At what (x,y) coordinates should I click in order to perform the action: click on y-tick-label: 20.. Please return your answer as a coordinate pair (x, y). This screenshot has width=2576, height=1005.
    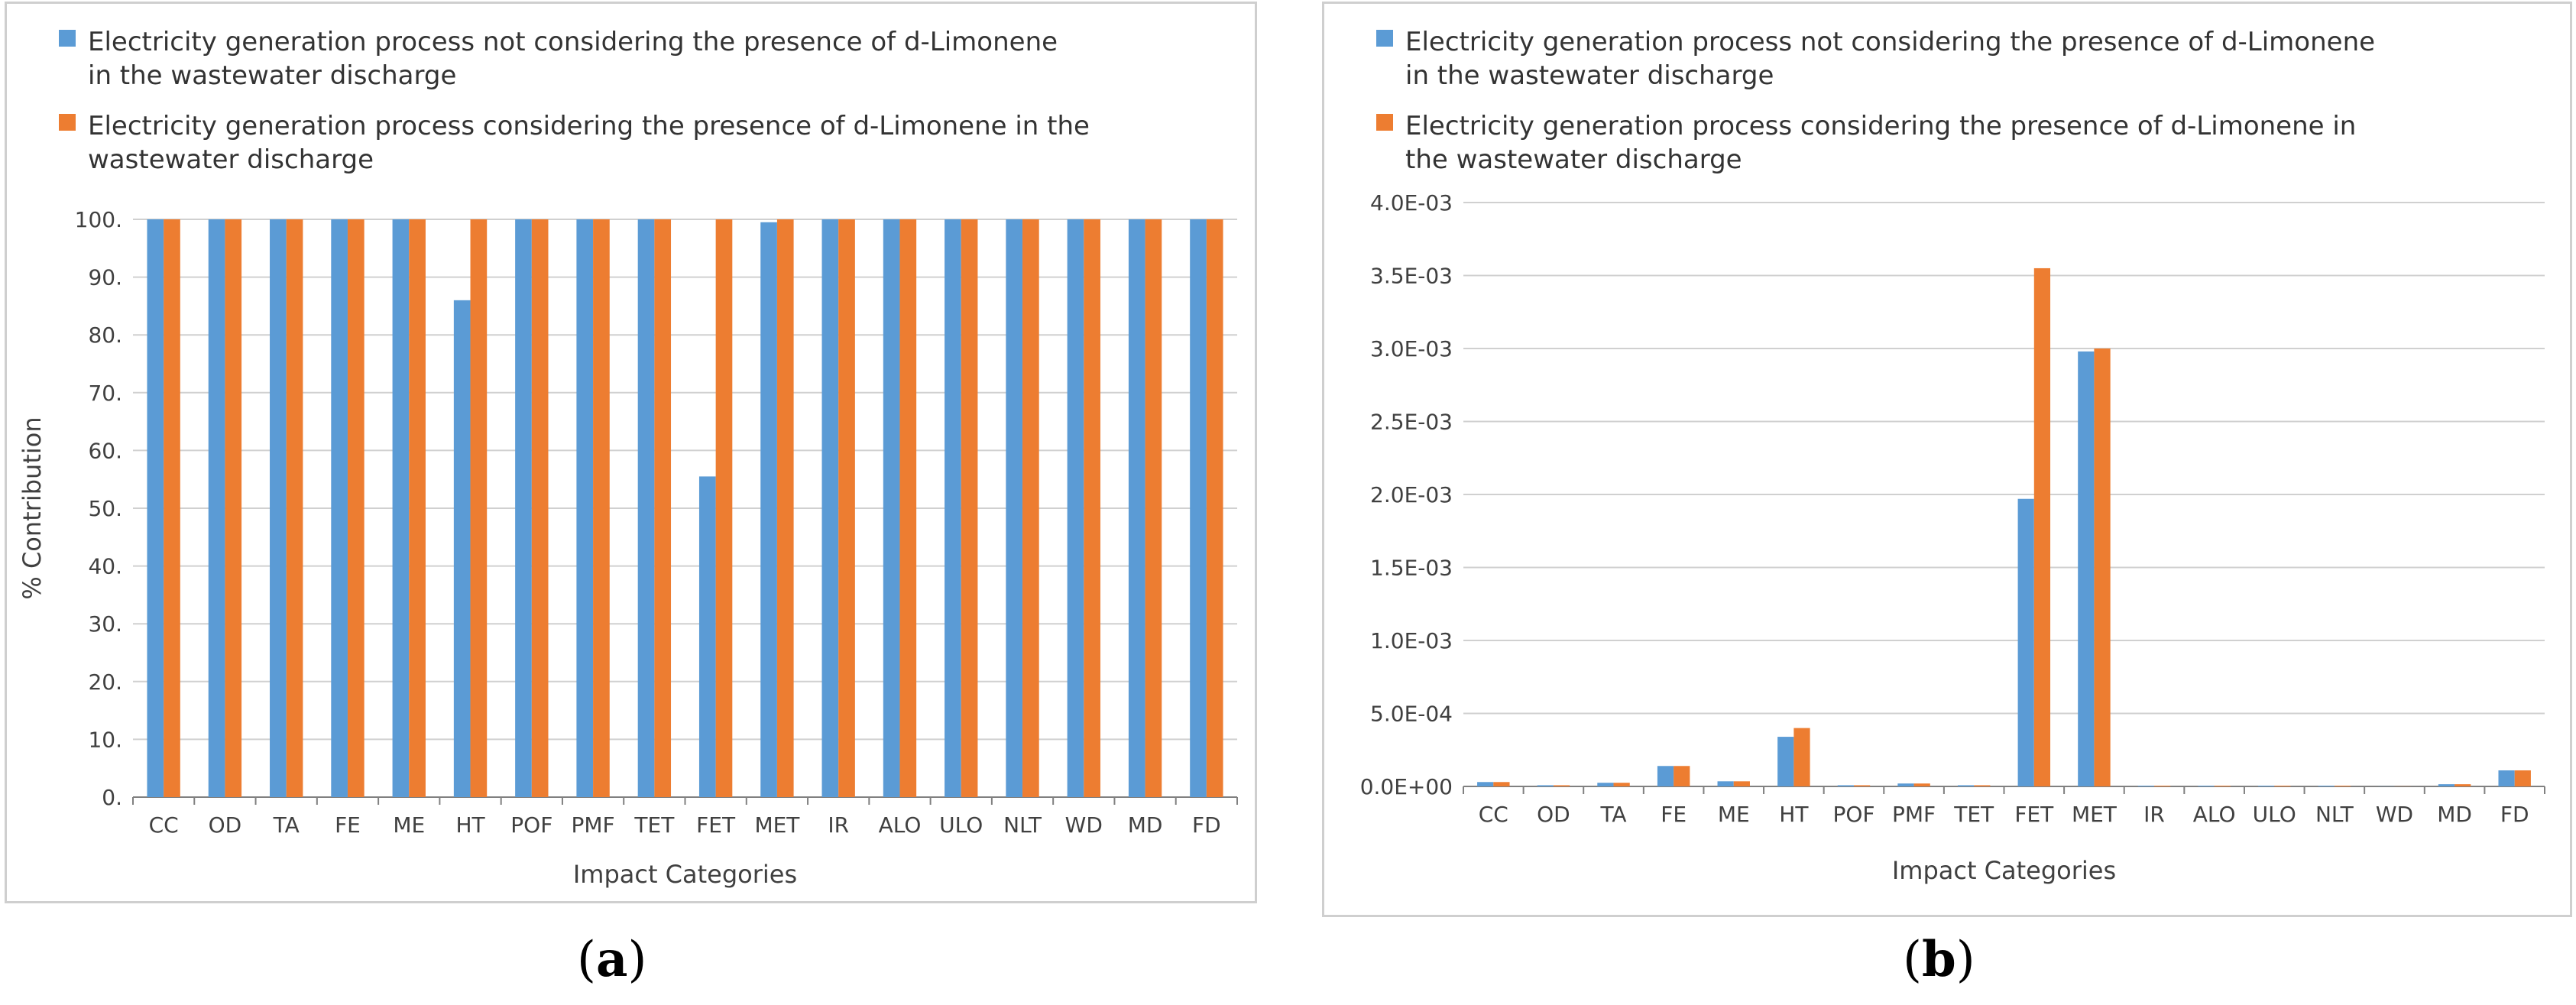
    Looking at the image, I should click on (105, 682).